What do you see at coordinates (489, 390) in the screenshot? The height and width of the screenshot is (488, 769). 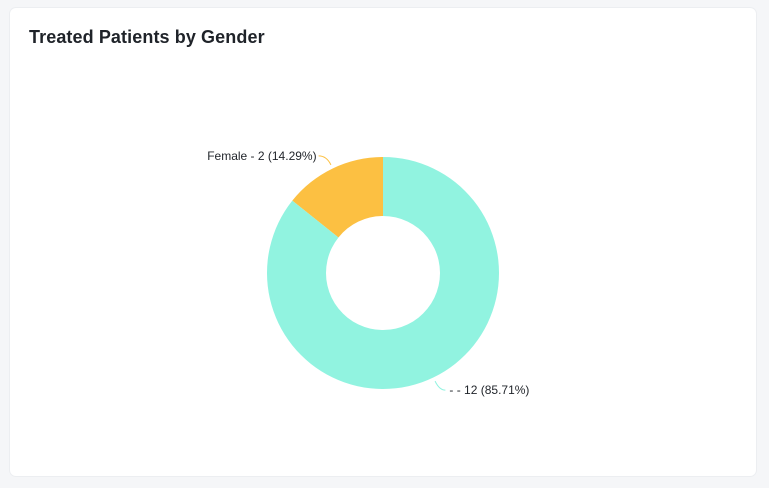 I see `slice-label: - - 12 (85.71%)` at bounding box center [489, 390].